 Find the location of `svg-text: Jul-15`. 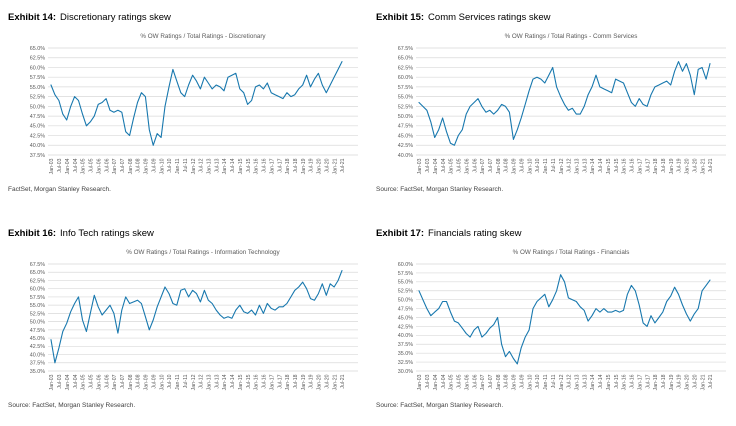

svg-text: Jul-15 is located at coordinates (249, 165).